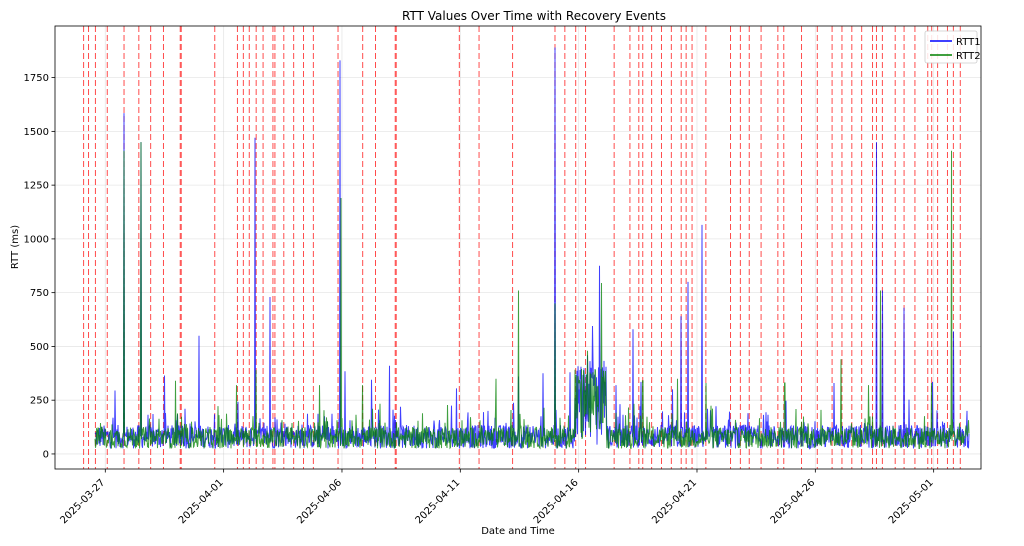 The width and height of the screenshot is (1024, 546). Describe the element at coordinates (952, 47) in the screenshot. I see `legend: RTT1 RTT2` at that location.